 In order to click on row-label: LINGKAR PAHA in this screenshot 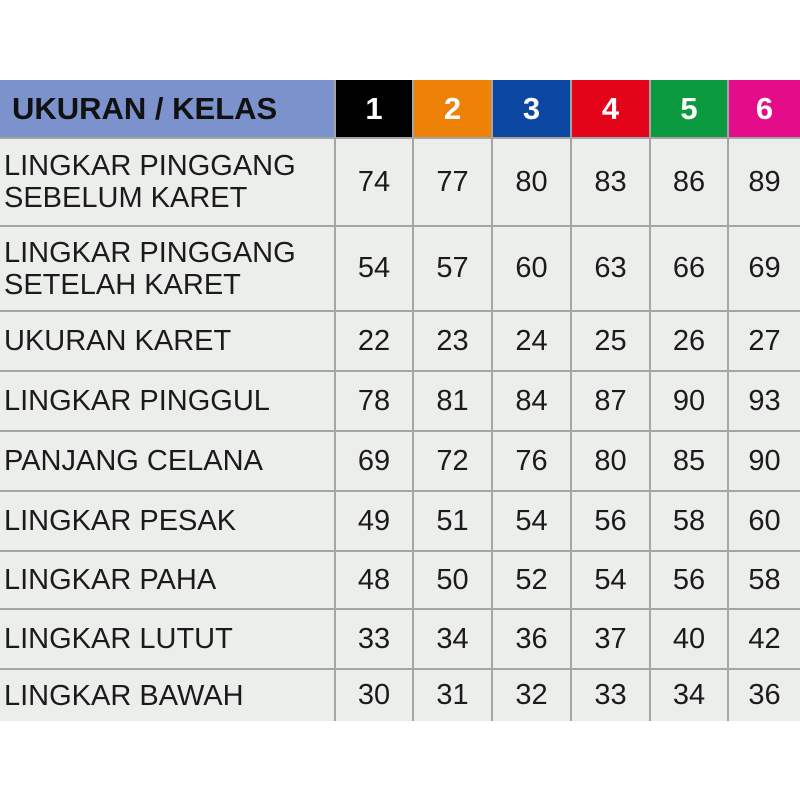, I will do `click(168, 580)`.